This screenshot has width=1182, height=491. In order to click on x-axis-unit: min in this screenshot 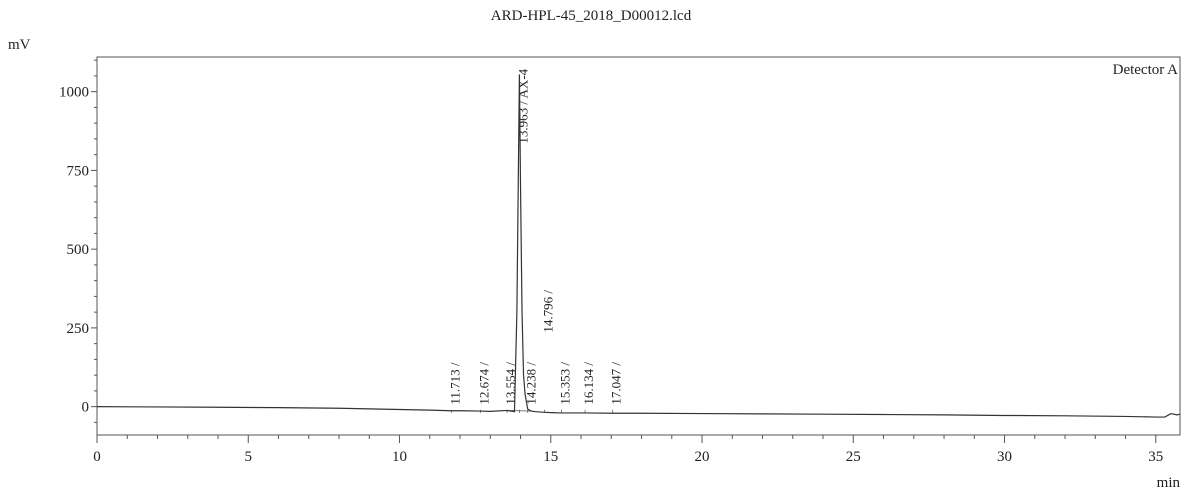, I will do `click(1169, 483)`.